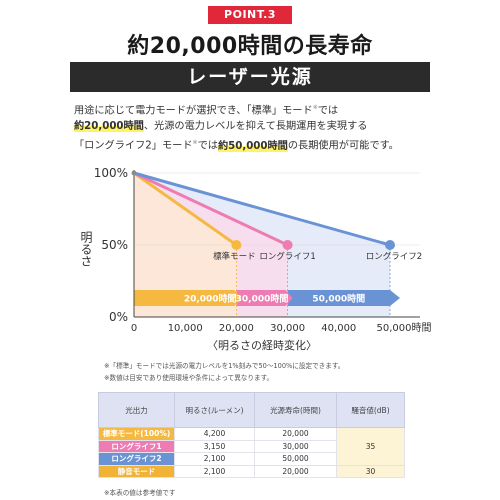 The width and height of the screenshot is (500, 500). I want to click on table-row: ロングライフ2 2,100 50,000, so click(251, 459).